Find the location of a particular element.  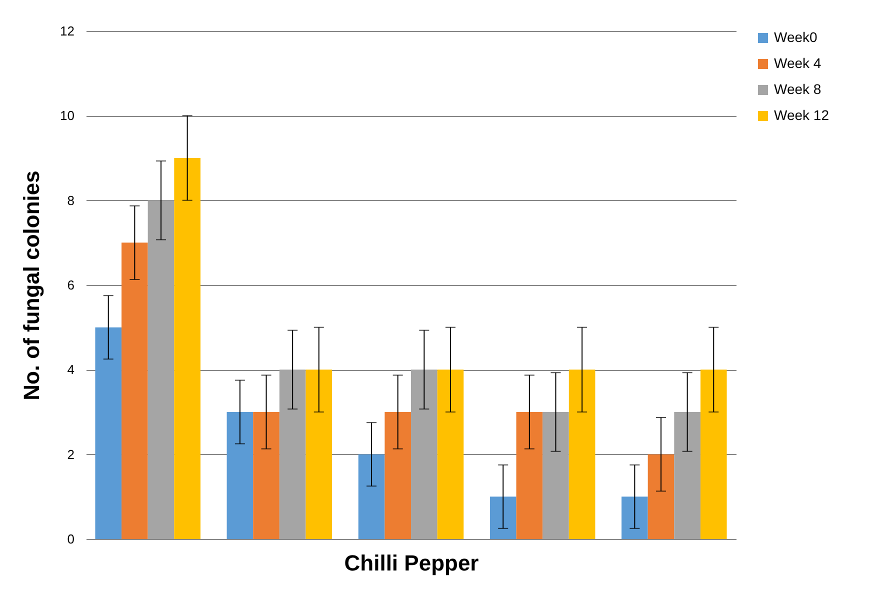

x-axis-title: Chilli Pepper is located at coordinates (412, 563).